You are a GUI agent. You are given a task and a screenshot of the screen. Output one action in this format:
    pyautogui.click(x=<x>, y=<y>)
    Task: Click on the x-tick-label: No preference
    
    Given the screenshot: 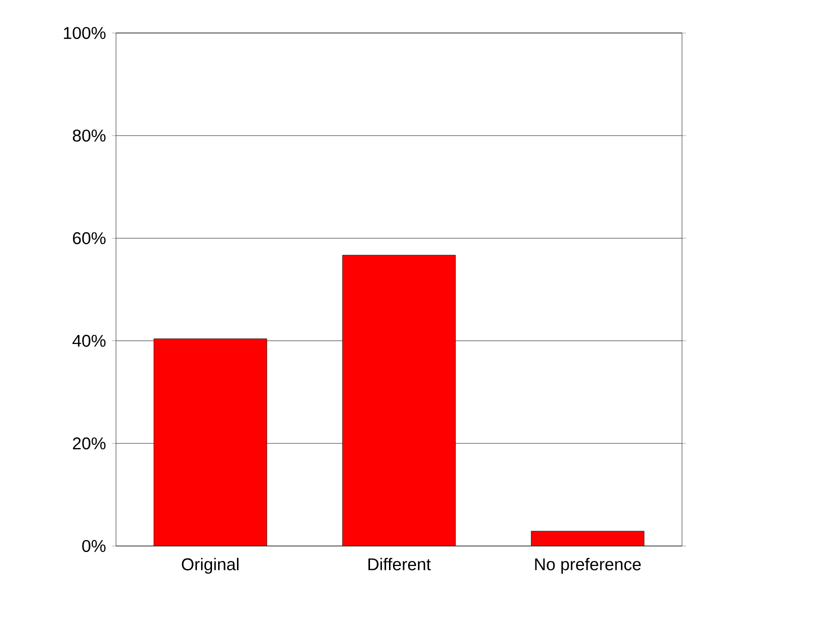 What is the action you would take?
    pyautogui.click(x=588, y=566)
    